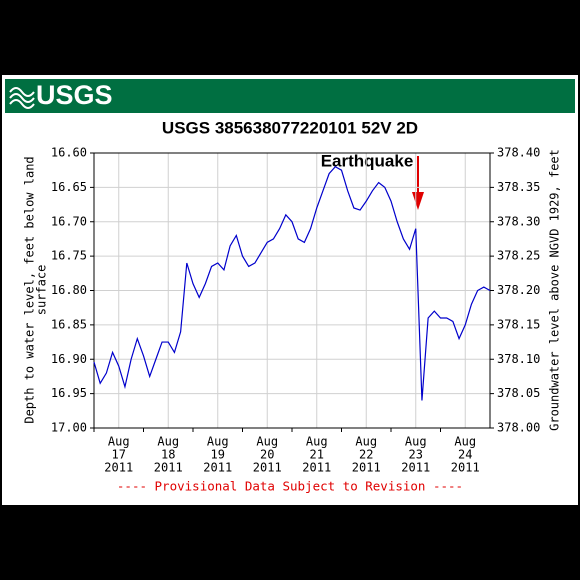  What do you see at coordinates (518, 324) in the screenshot?
I see `y2-tick-label: 378.15` at bounding box center [518, 324].